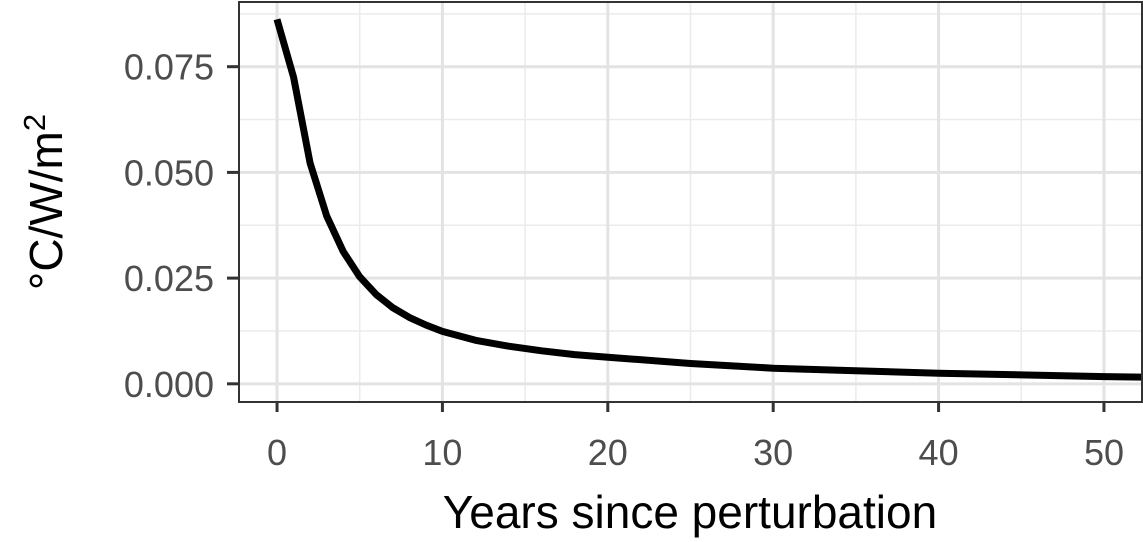 The width and height of the screenshot is (1143, 542). I want to click on y-tick-label: 0.075, so click(169, 67).